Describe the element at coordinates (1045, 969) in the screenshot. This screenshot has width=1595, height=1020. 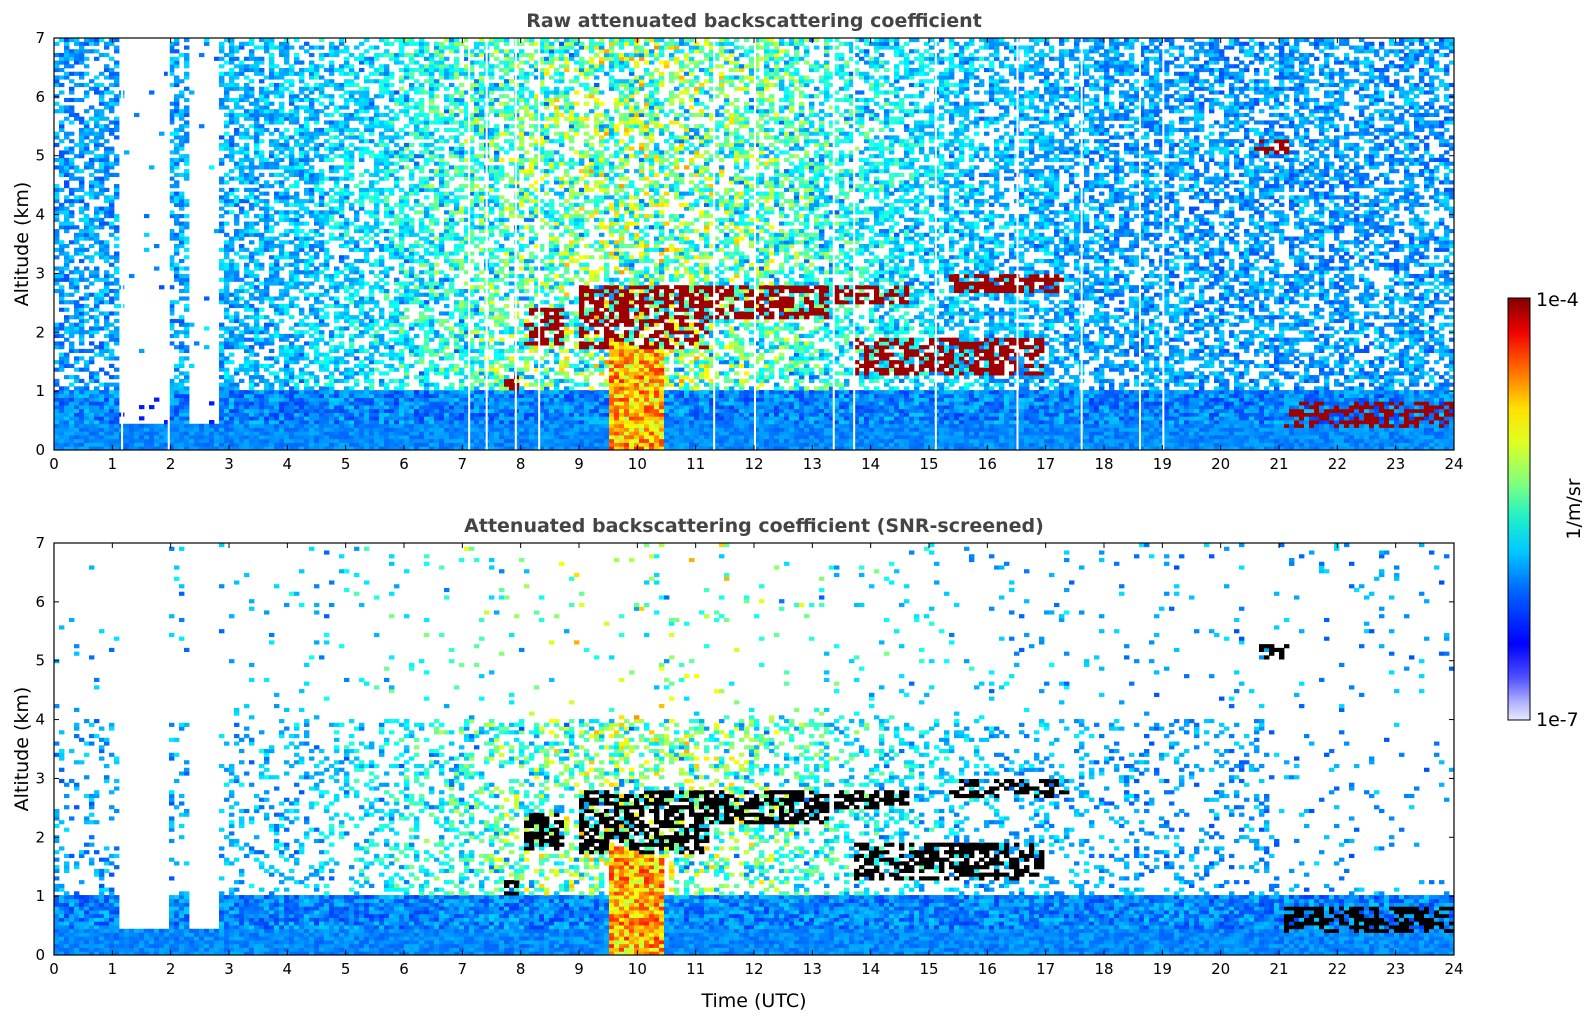
I see `screened-x-tick-label: 17` at that location.